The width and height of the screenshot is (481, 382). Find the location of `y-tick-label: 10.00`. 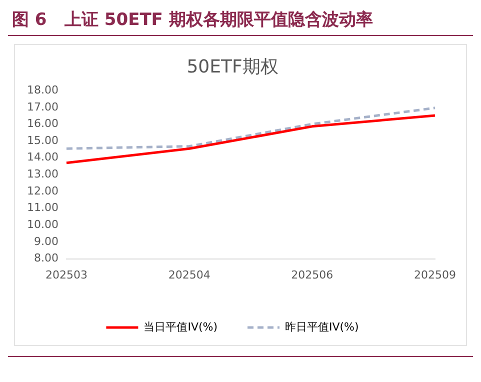

y-tick-label: 10.00 is located at coordinates (42, 225).